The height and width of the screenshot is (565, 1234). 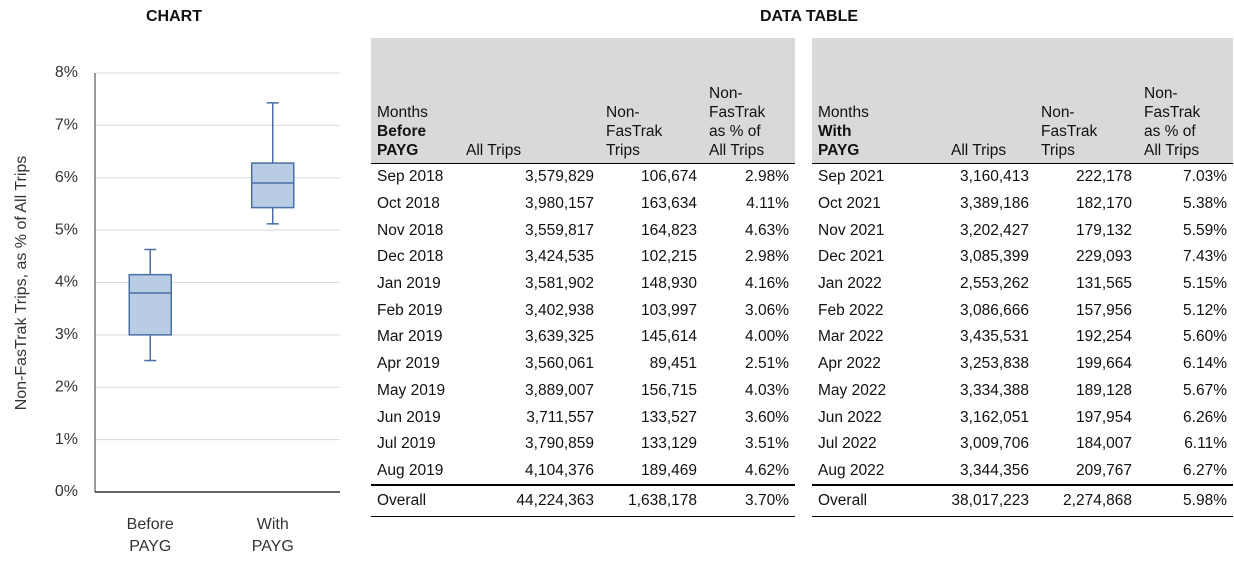 I want to click on table-cell: May 2019, so click(x=411, y=390).